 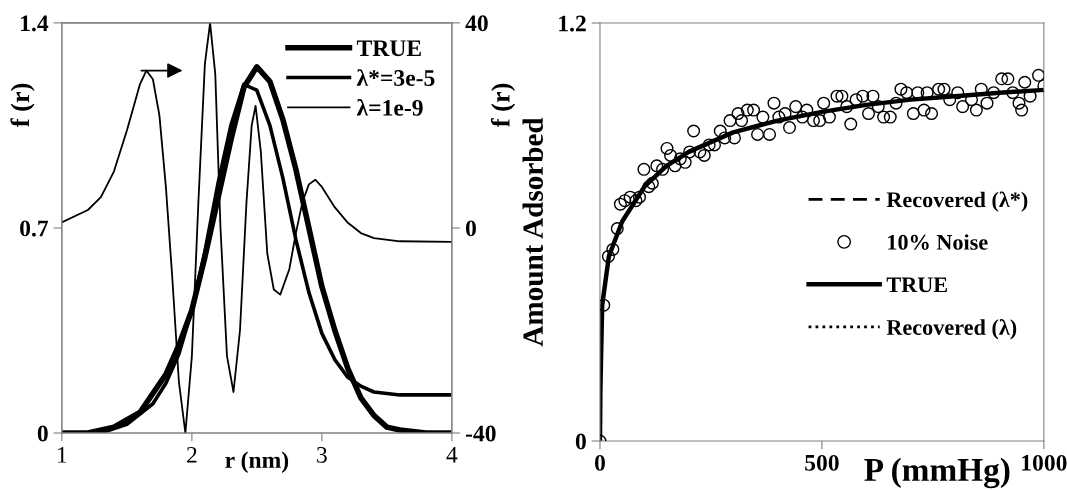 What do you see at coordinates (62, 455) in the screenshot?
I see `x-tick-label: 1` at bounding box center [62, 455].